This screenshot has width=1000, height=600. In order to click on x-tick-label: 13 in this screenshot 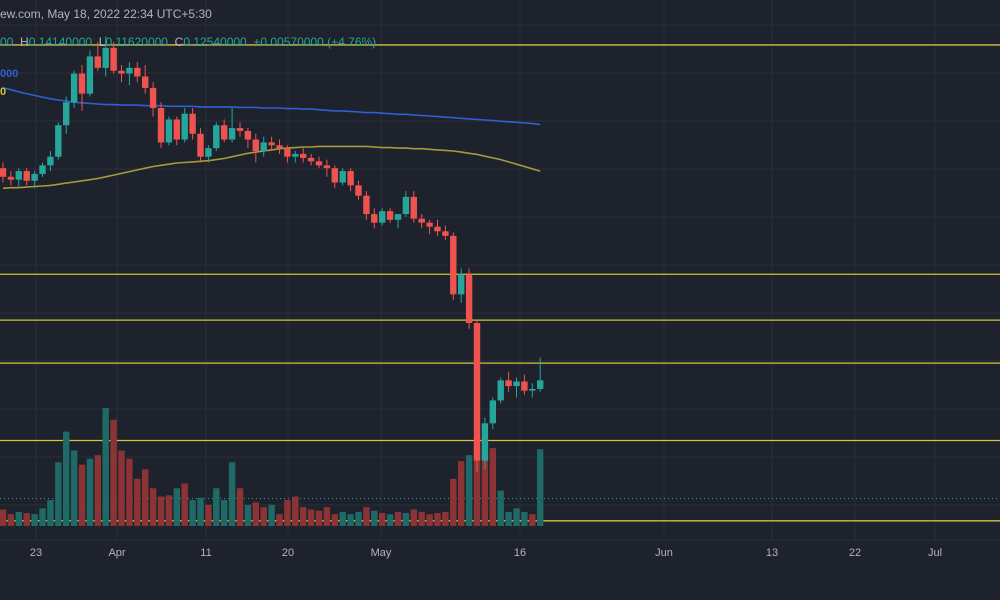, I will do `click(772, 553)`.